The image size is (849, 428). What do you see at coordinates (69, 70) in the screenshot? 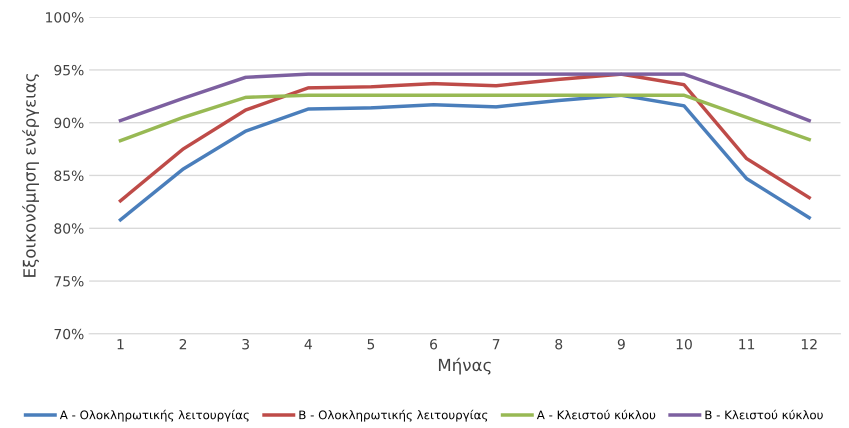
I see `y-tick-label: 95%` at bounding box center [69, 70].